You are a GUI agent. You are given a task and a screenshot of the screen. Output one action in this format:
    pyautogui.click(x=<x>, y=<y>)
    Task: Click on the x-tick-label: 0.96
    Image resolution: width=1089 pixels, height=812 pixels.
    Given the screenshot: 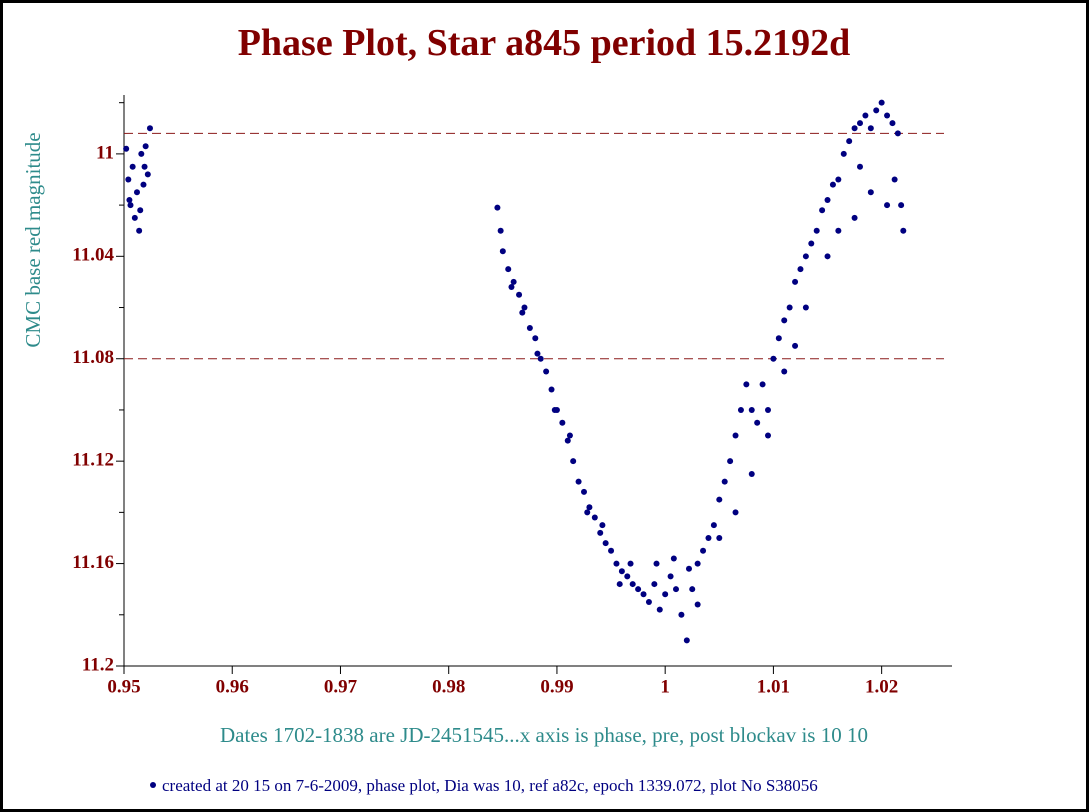 What is the action you would take?
    pyautogui.click(x=232, y=686)
    